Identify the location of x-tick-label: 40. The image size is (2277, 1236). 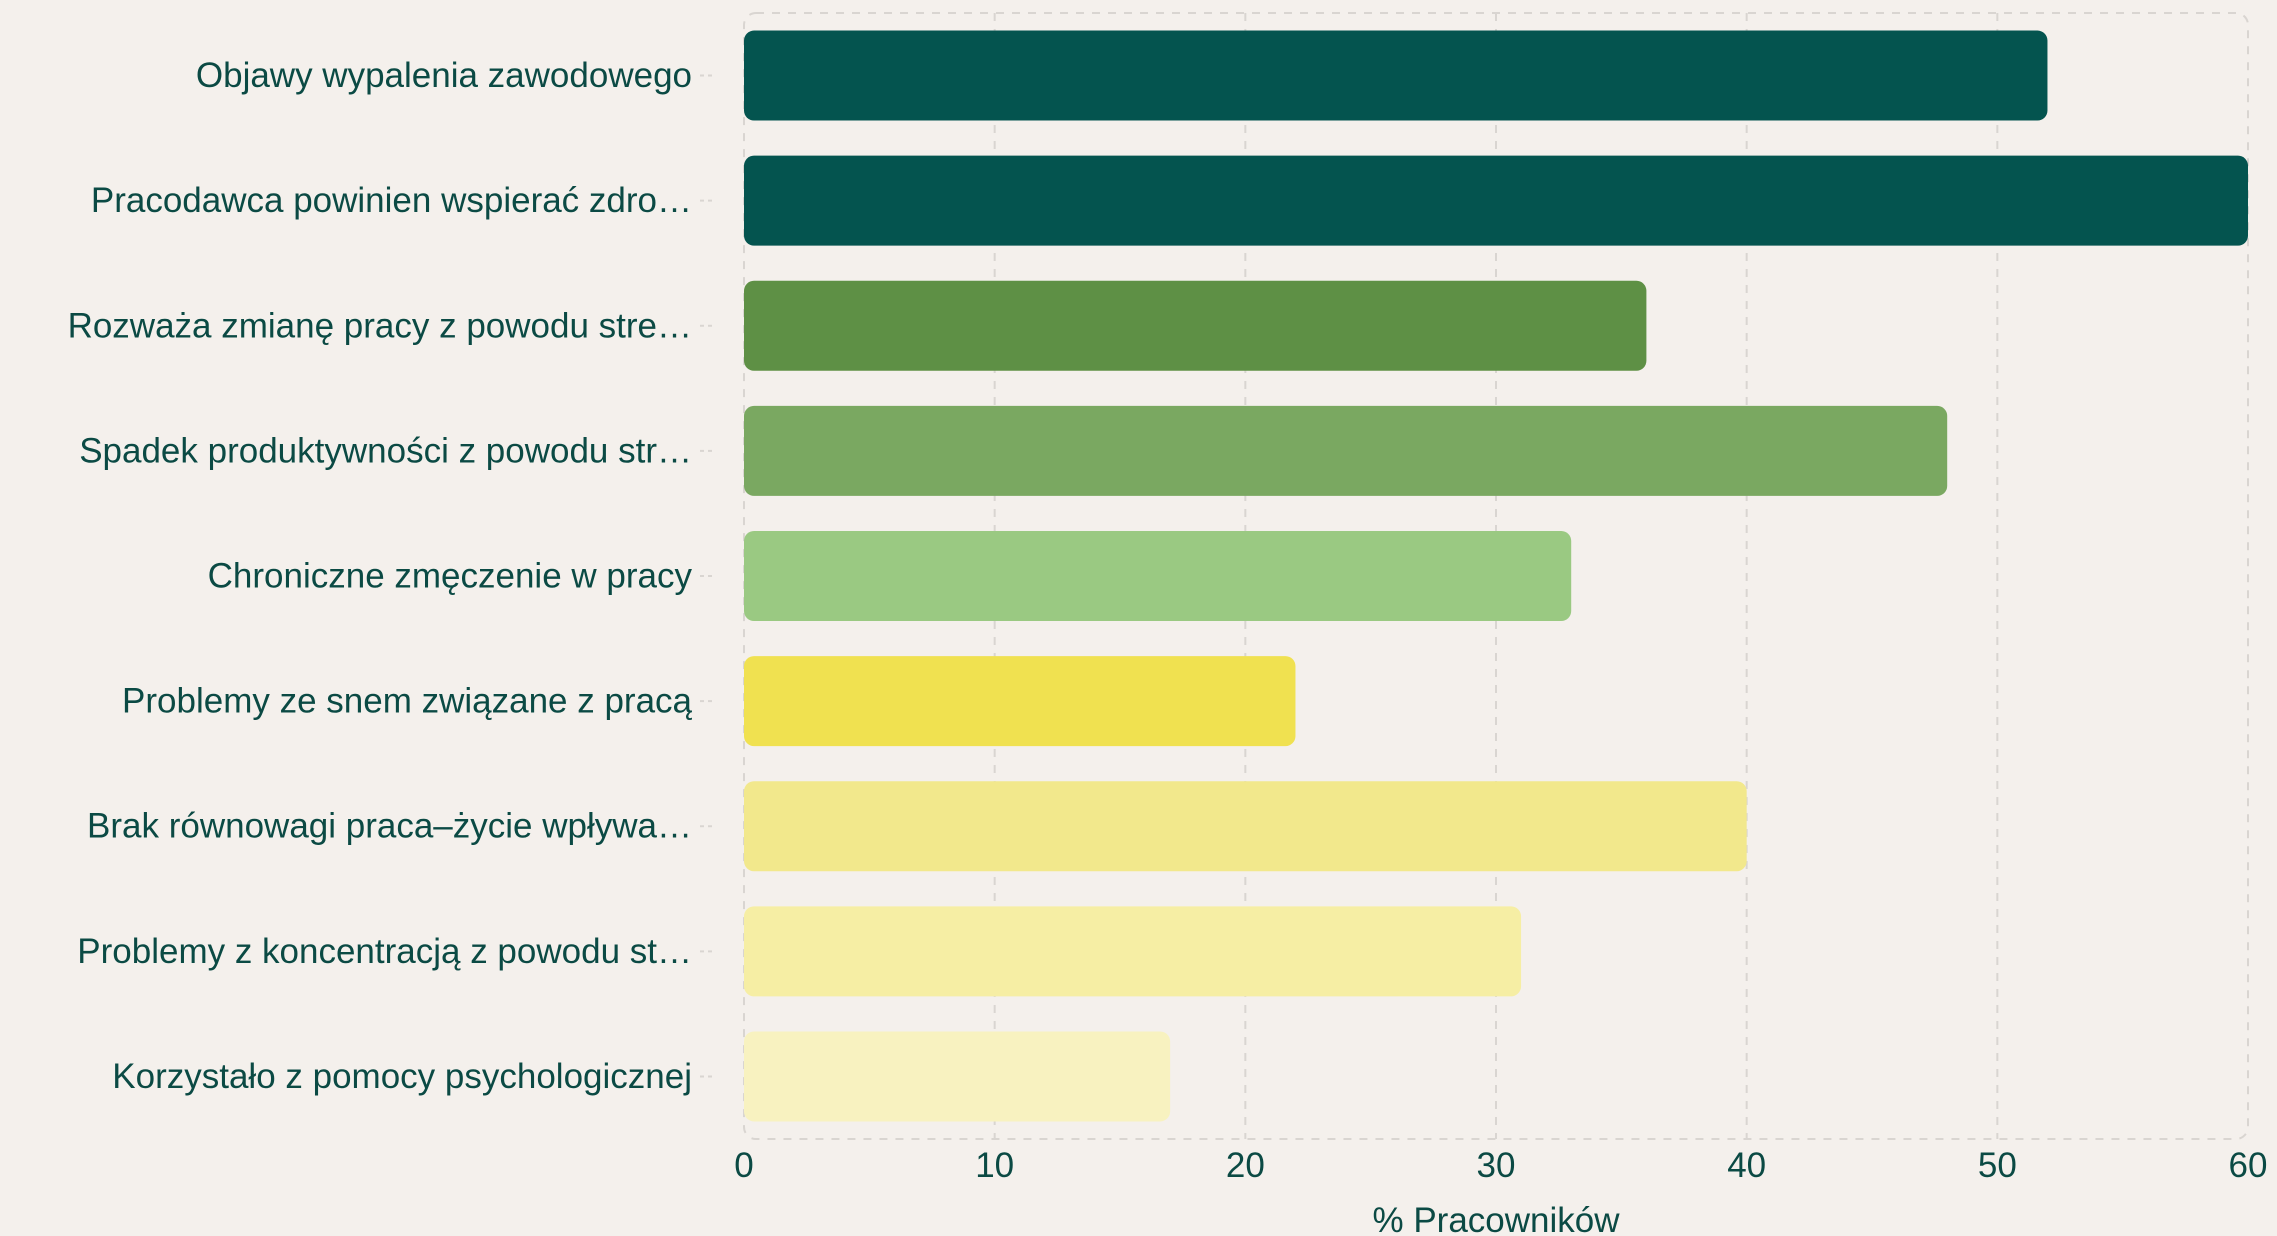
(1746, 1165).